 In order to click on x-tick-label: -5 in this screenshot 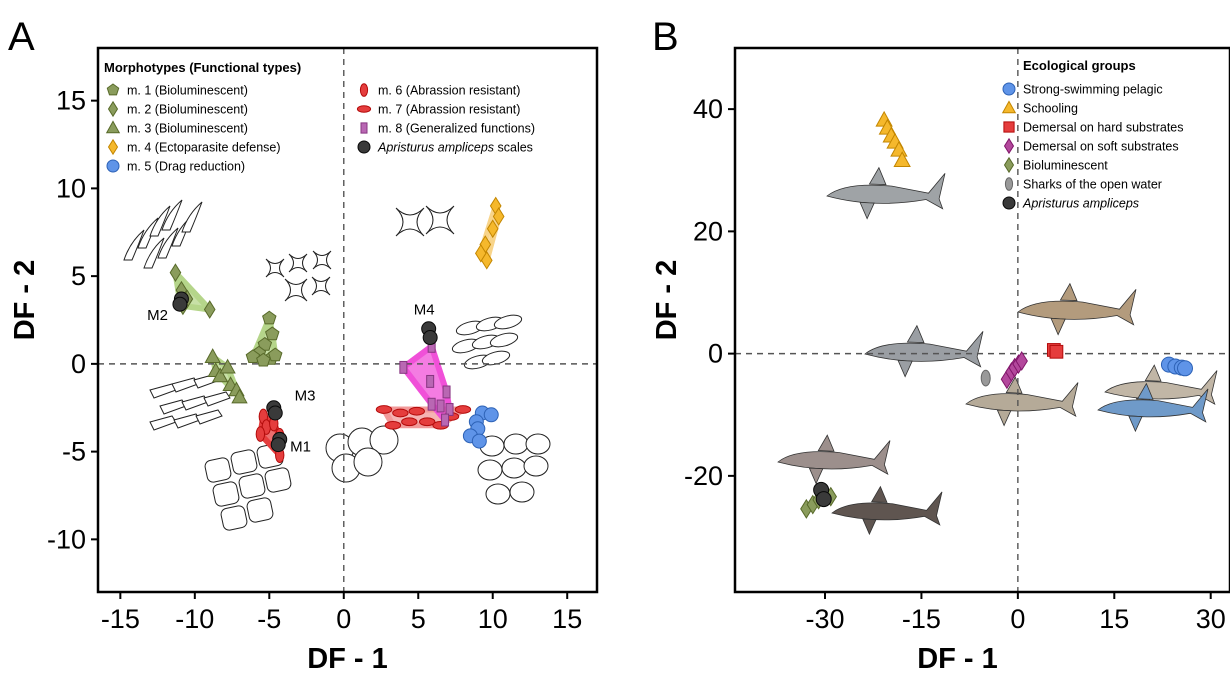, I will do `click(269, 619)`.